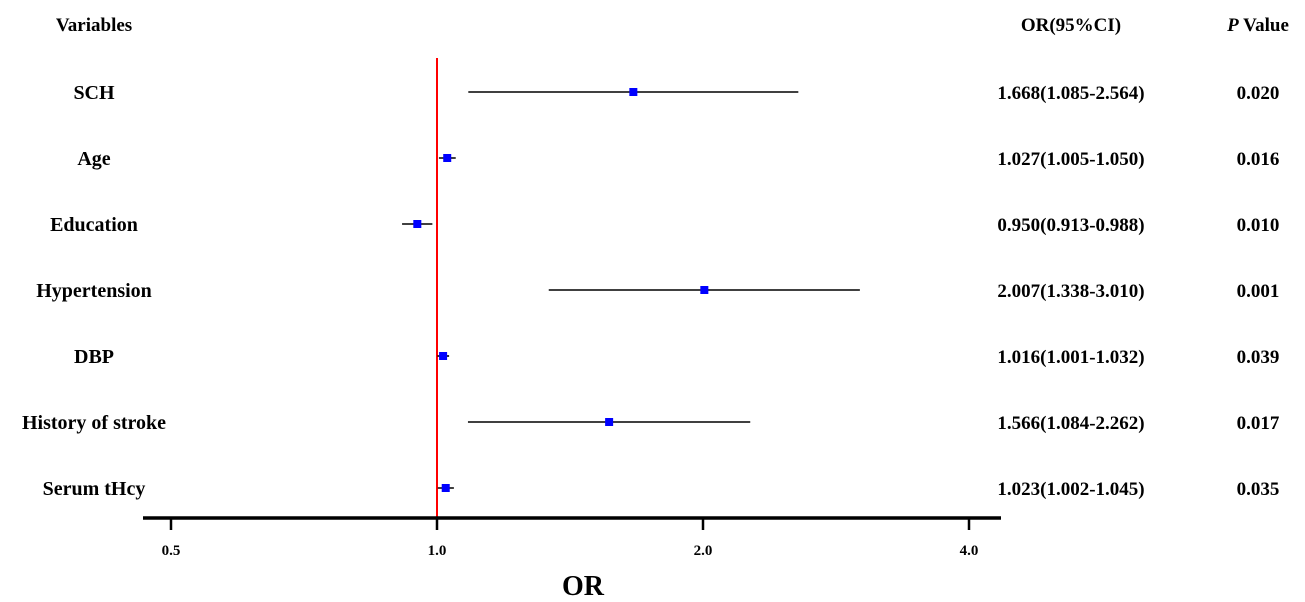  I want to click on x-tick-label: 1.0, so click(437, 551).